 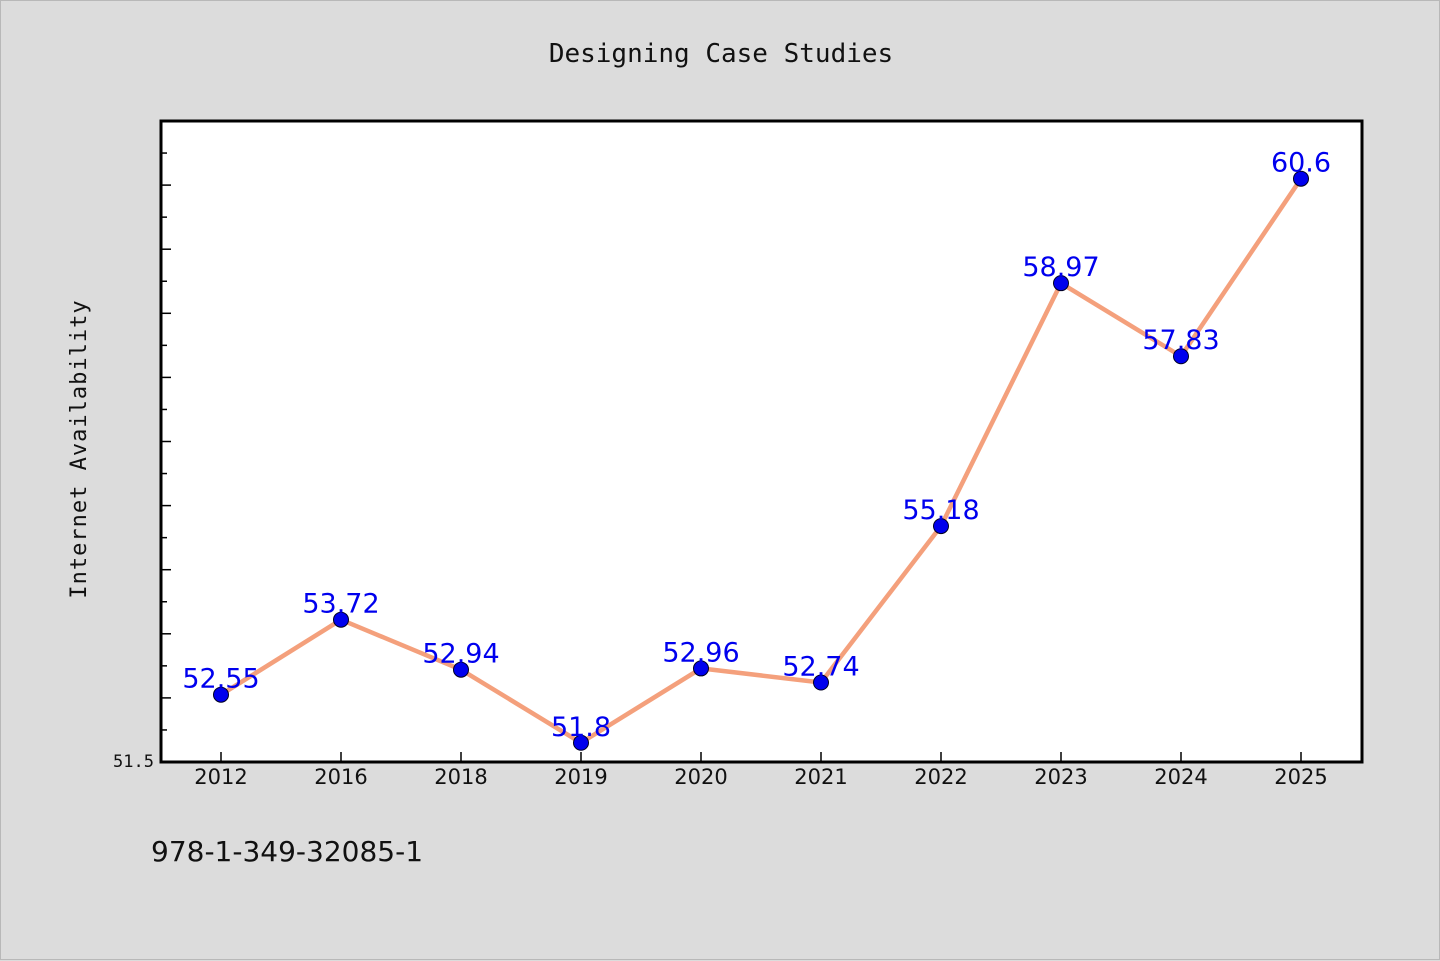 What do you see at coordinates (940, 777) in the screenshot?
I see `x-tick-label: 2022` at bounding box center [940, 777].